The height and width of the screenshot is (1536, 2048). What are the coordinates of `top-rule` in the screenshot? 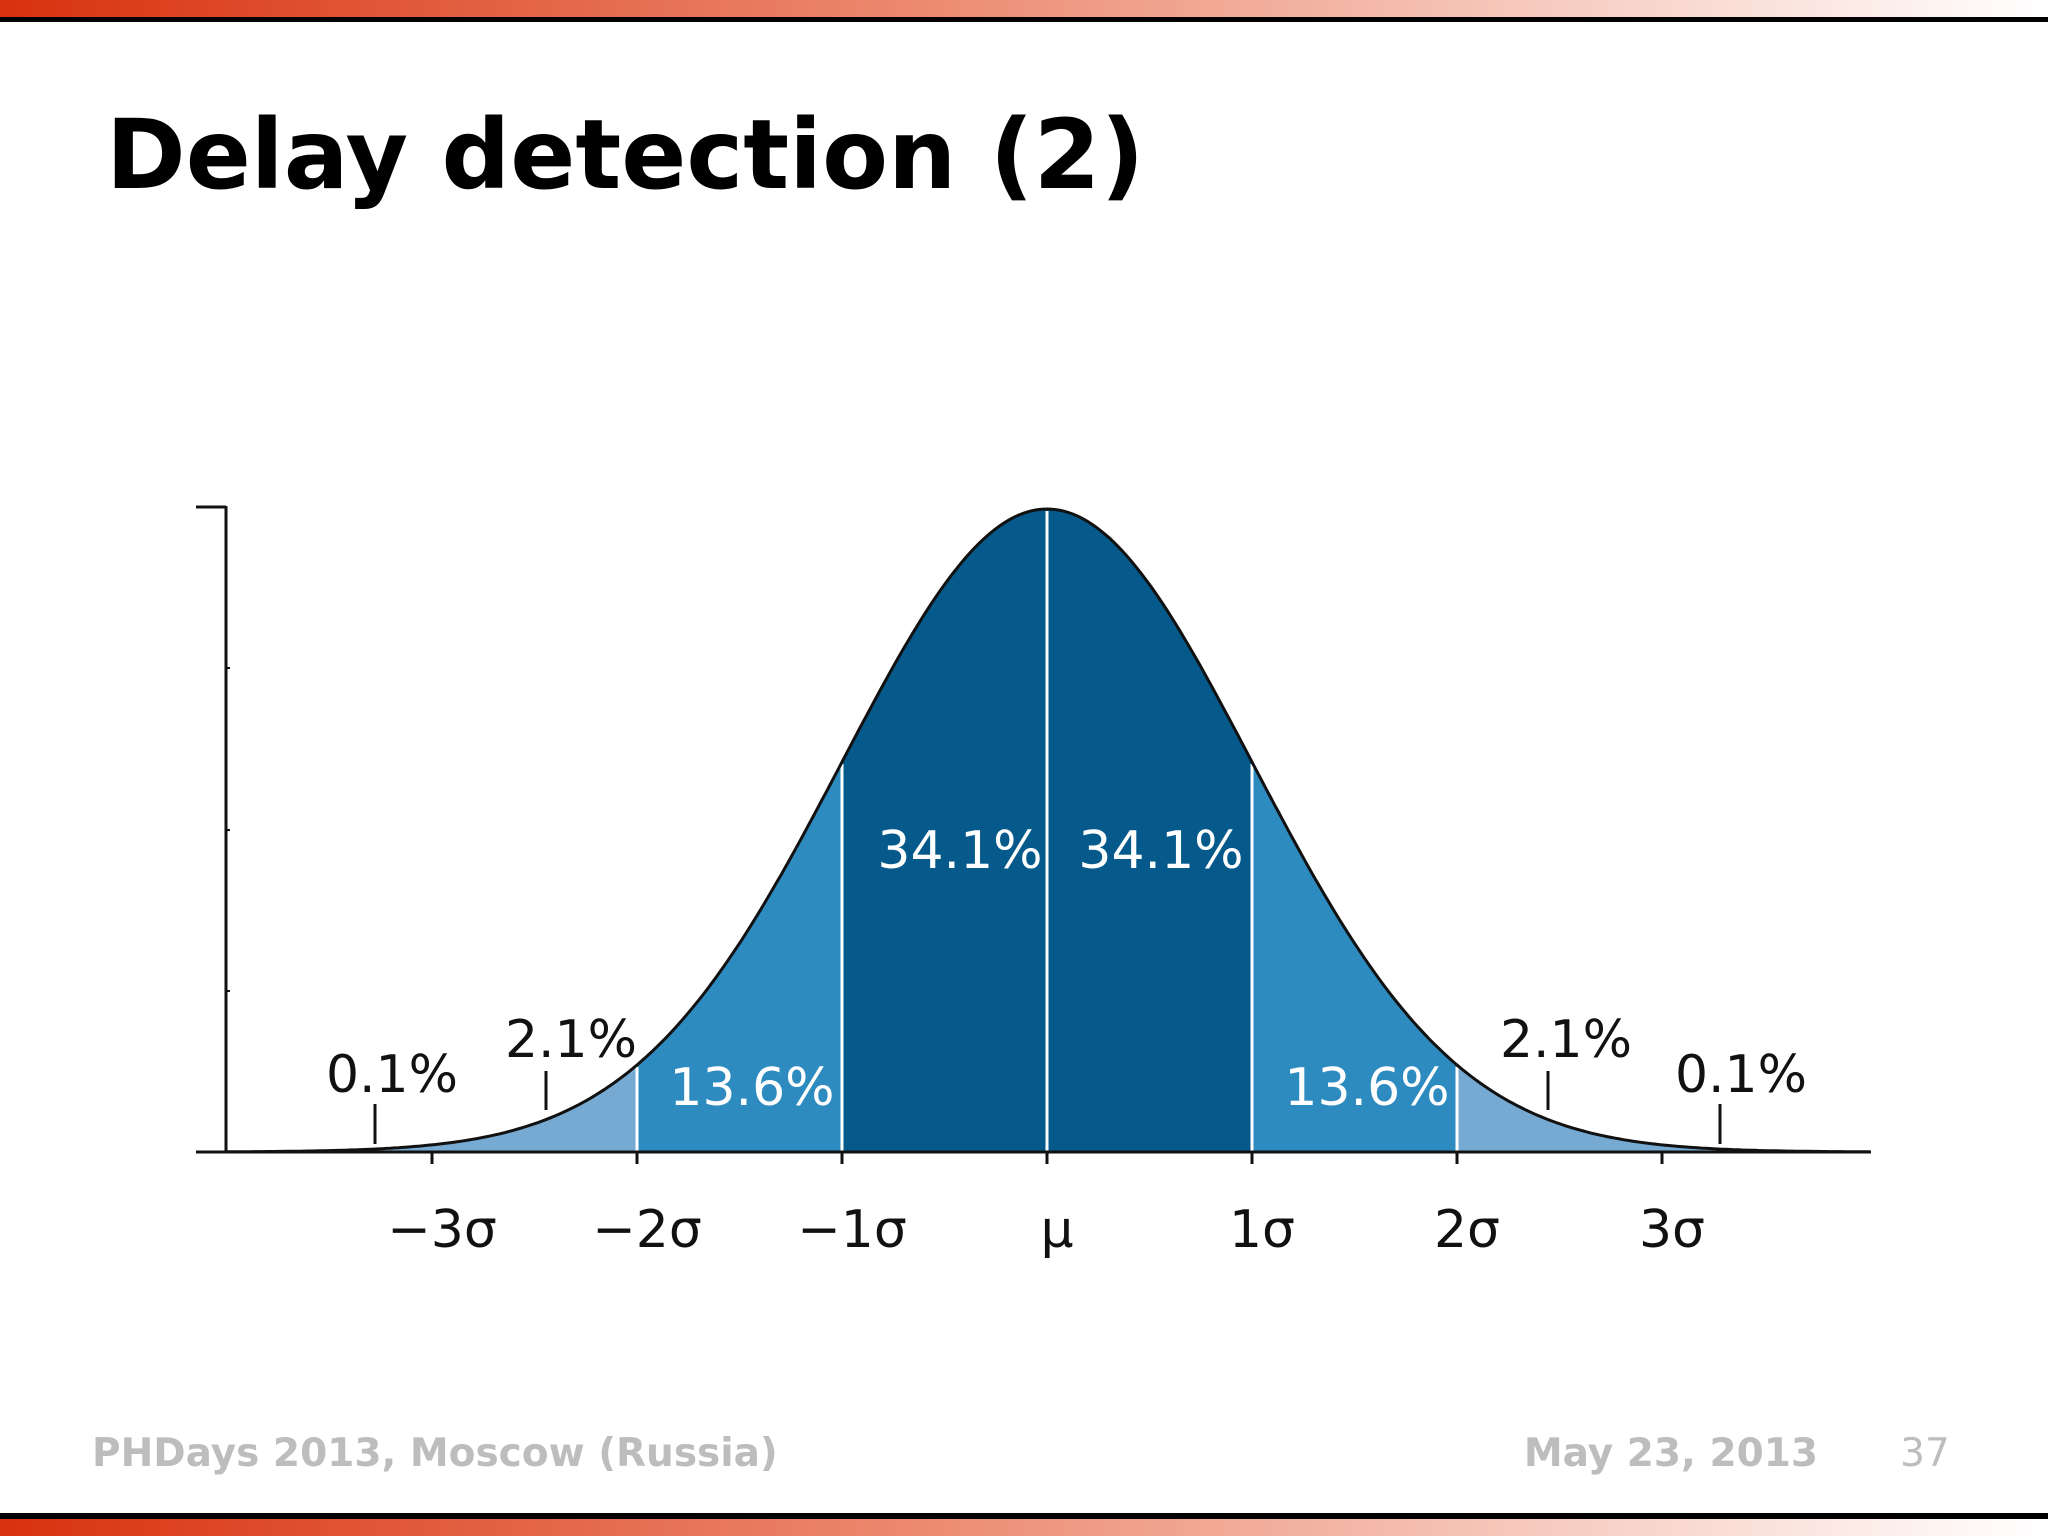 It's located at (1024, 19).